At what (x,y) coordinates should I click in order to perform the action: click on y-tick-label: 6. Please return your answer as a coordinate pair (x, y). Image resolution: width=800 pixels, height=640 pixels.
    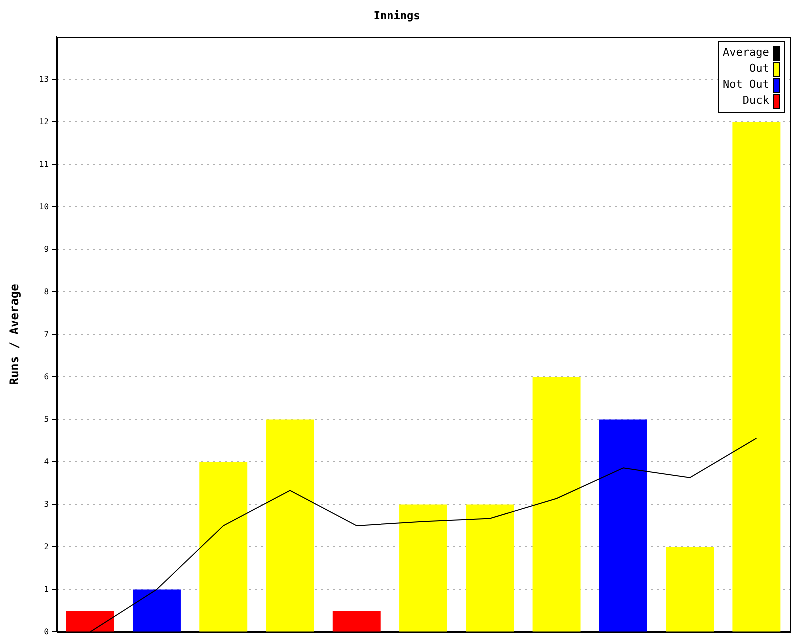
    Looking at the image, I should click on (47, 377).